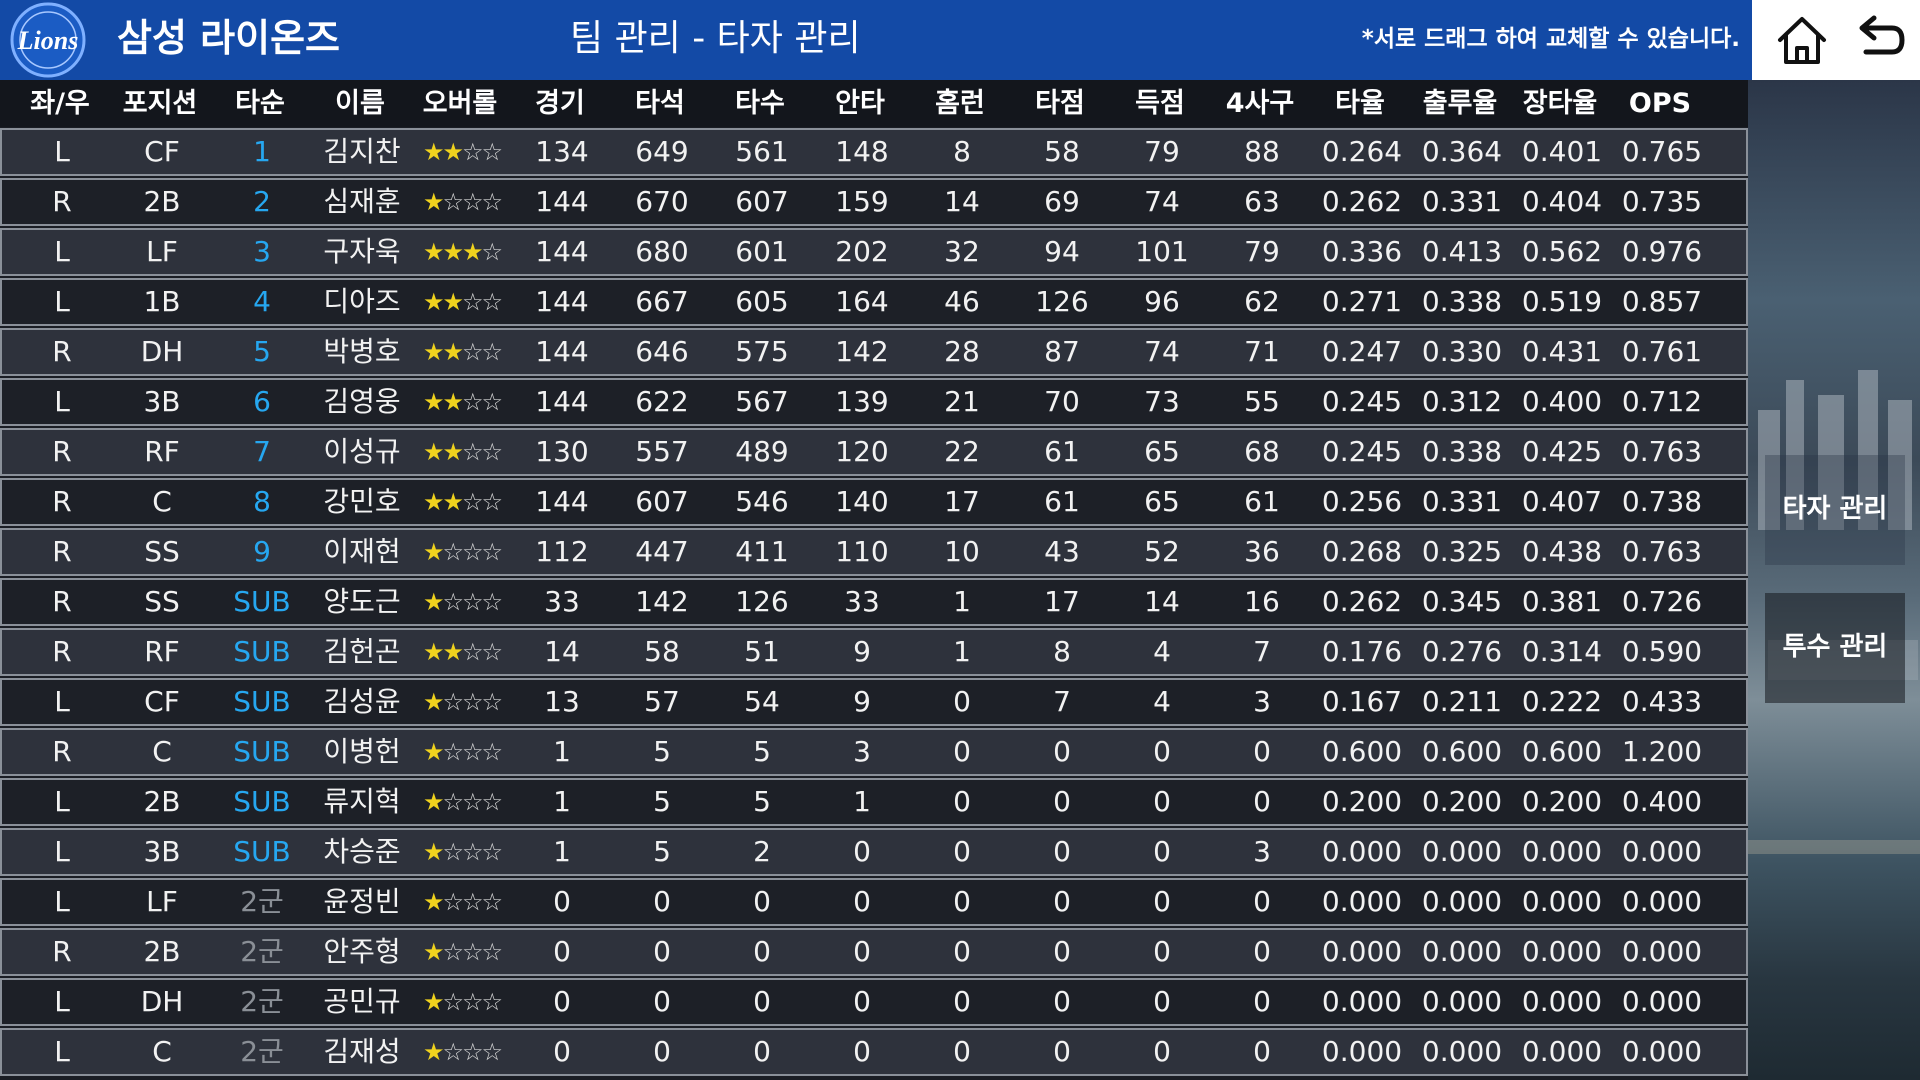  Describe the element at coordinates (1262, 651) in the screenshot. I see `cell-walks: 7` at that location.